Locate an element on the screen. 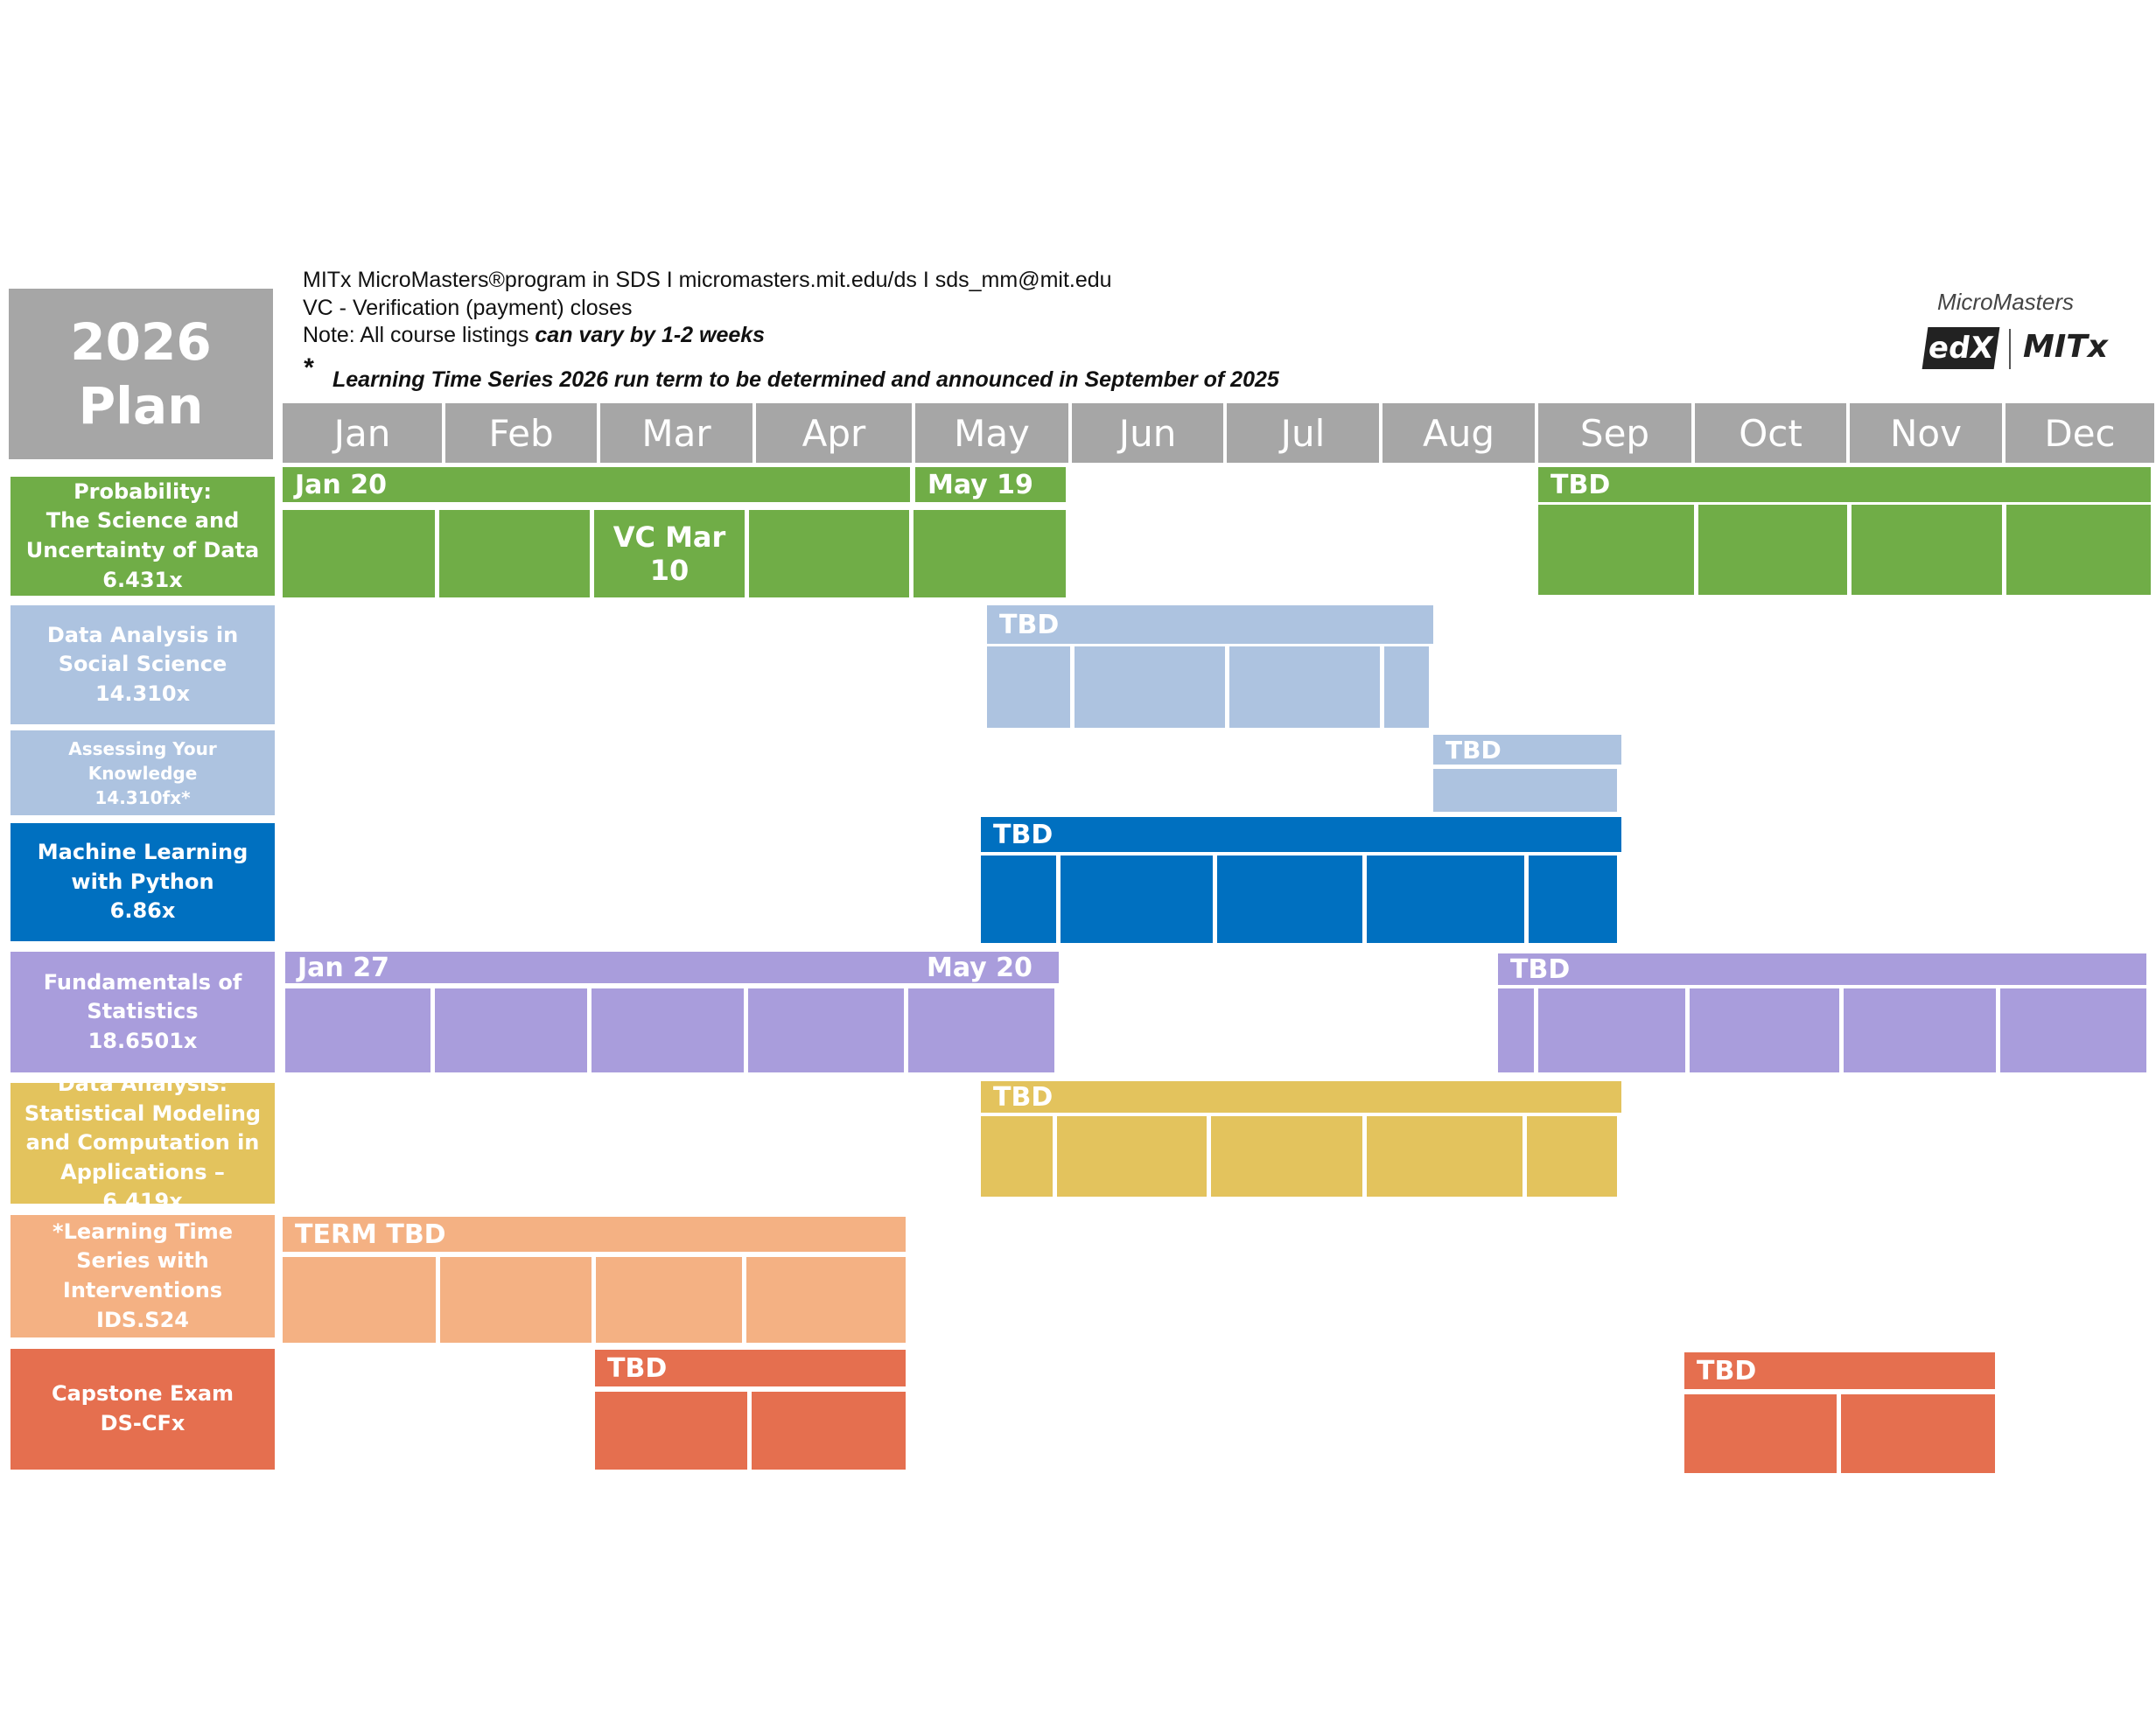 The width and height of the screenshot is (2156, 1732). month-apr: Apr is located at coordinates (834, 433).